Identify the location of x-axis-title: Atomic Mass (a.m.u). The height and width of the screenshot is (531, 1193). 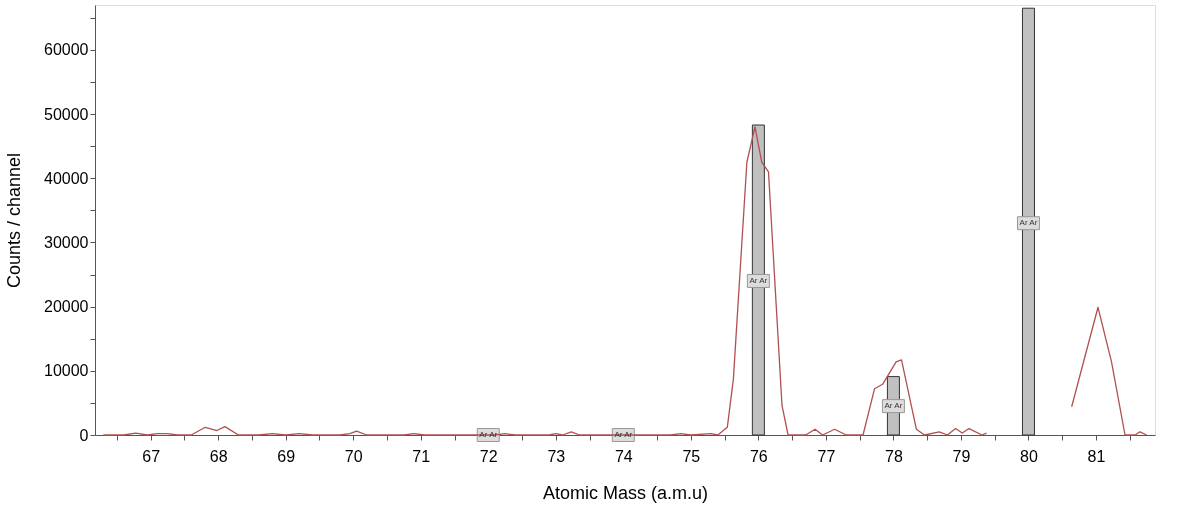
(625, 492).